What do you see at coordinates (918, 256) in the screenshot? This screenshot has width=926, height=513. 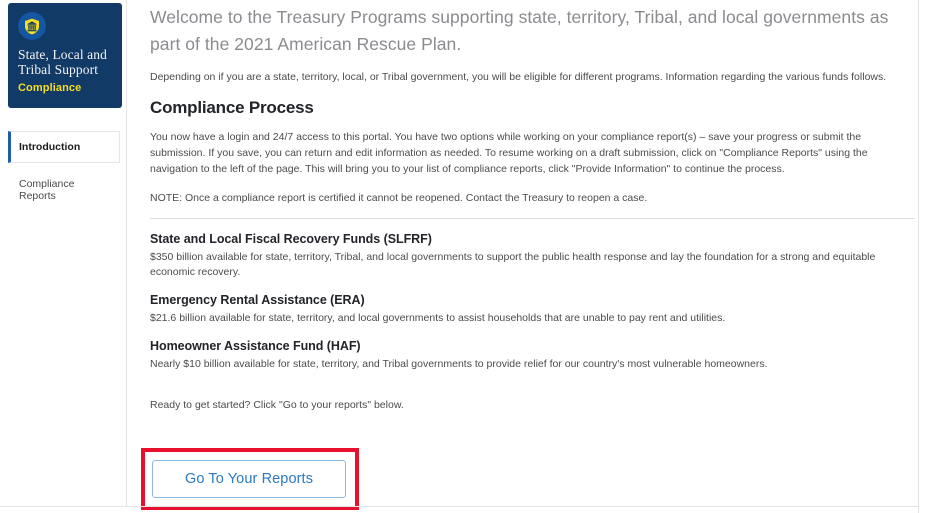 I see `page-right-border` at bounding box center [918, 256].